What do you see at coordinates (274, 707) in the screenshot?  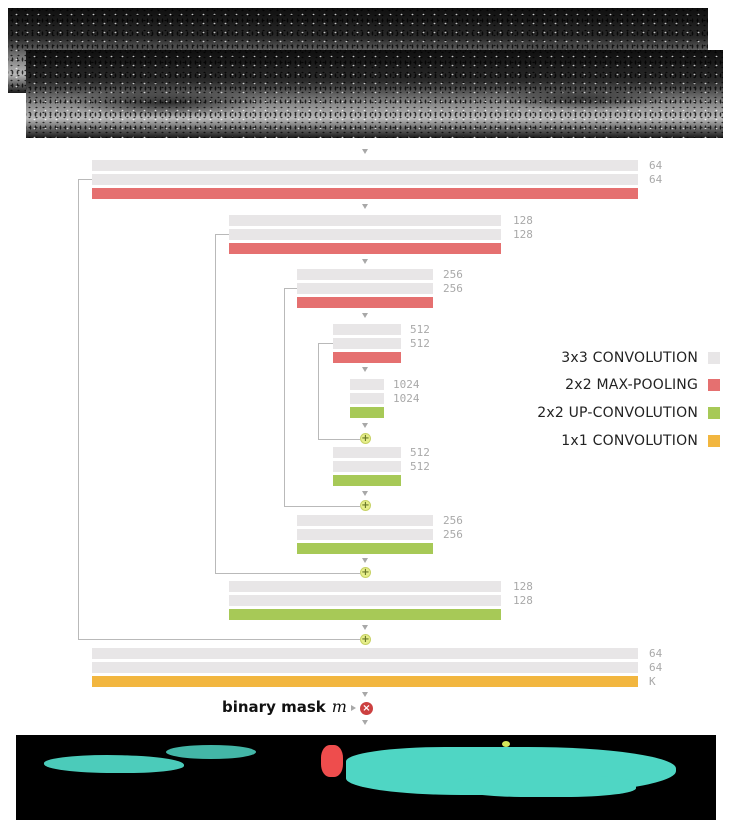 I see `binary-mask-label: binary mask` at bounding box center [274, 707].